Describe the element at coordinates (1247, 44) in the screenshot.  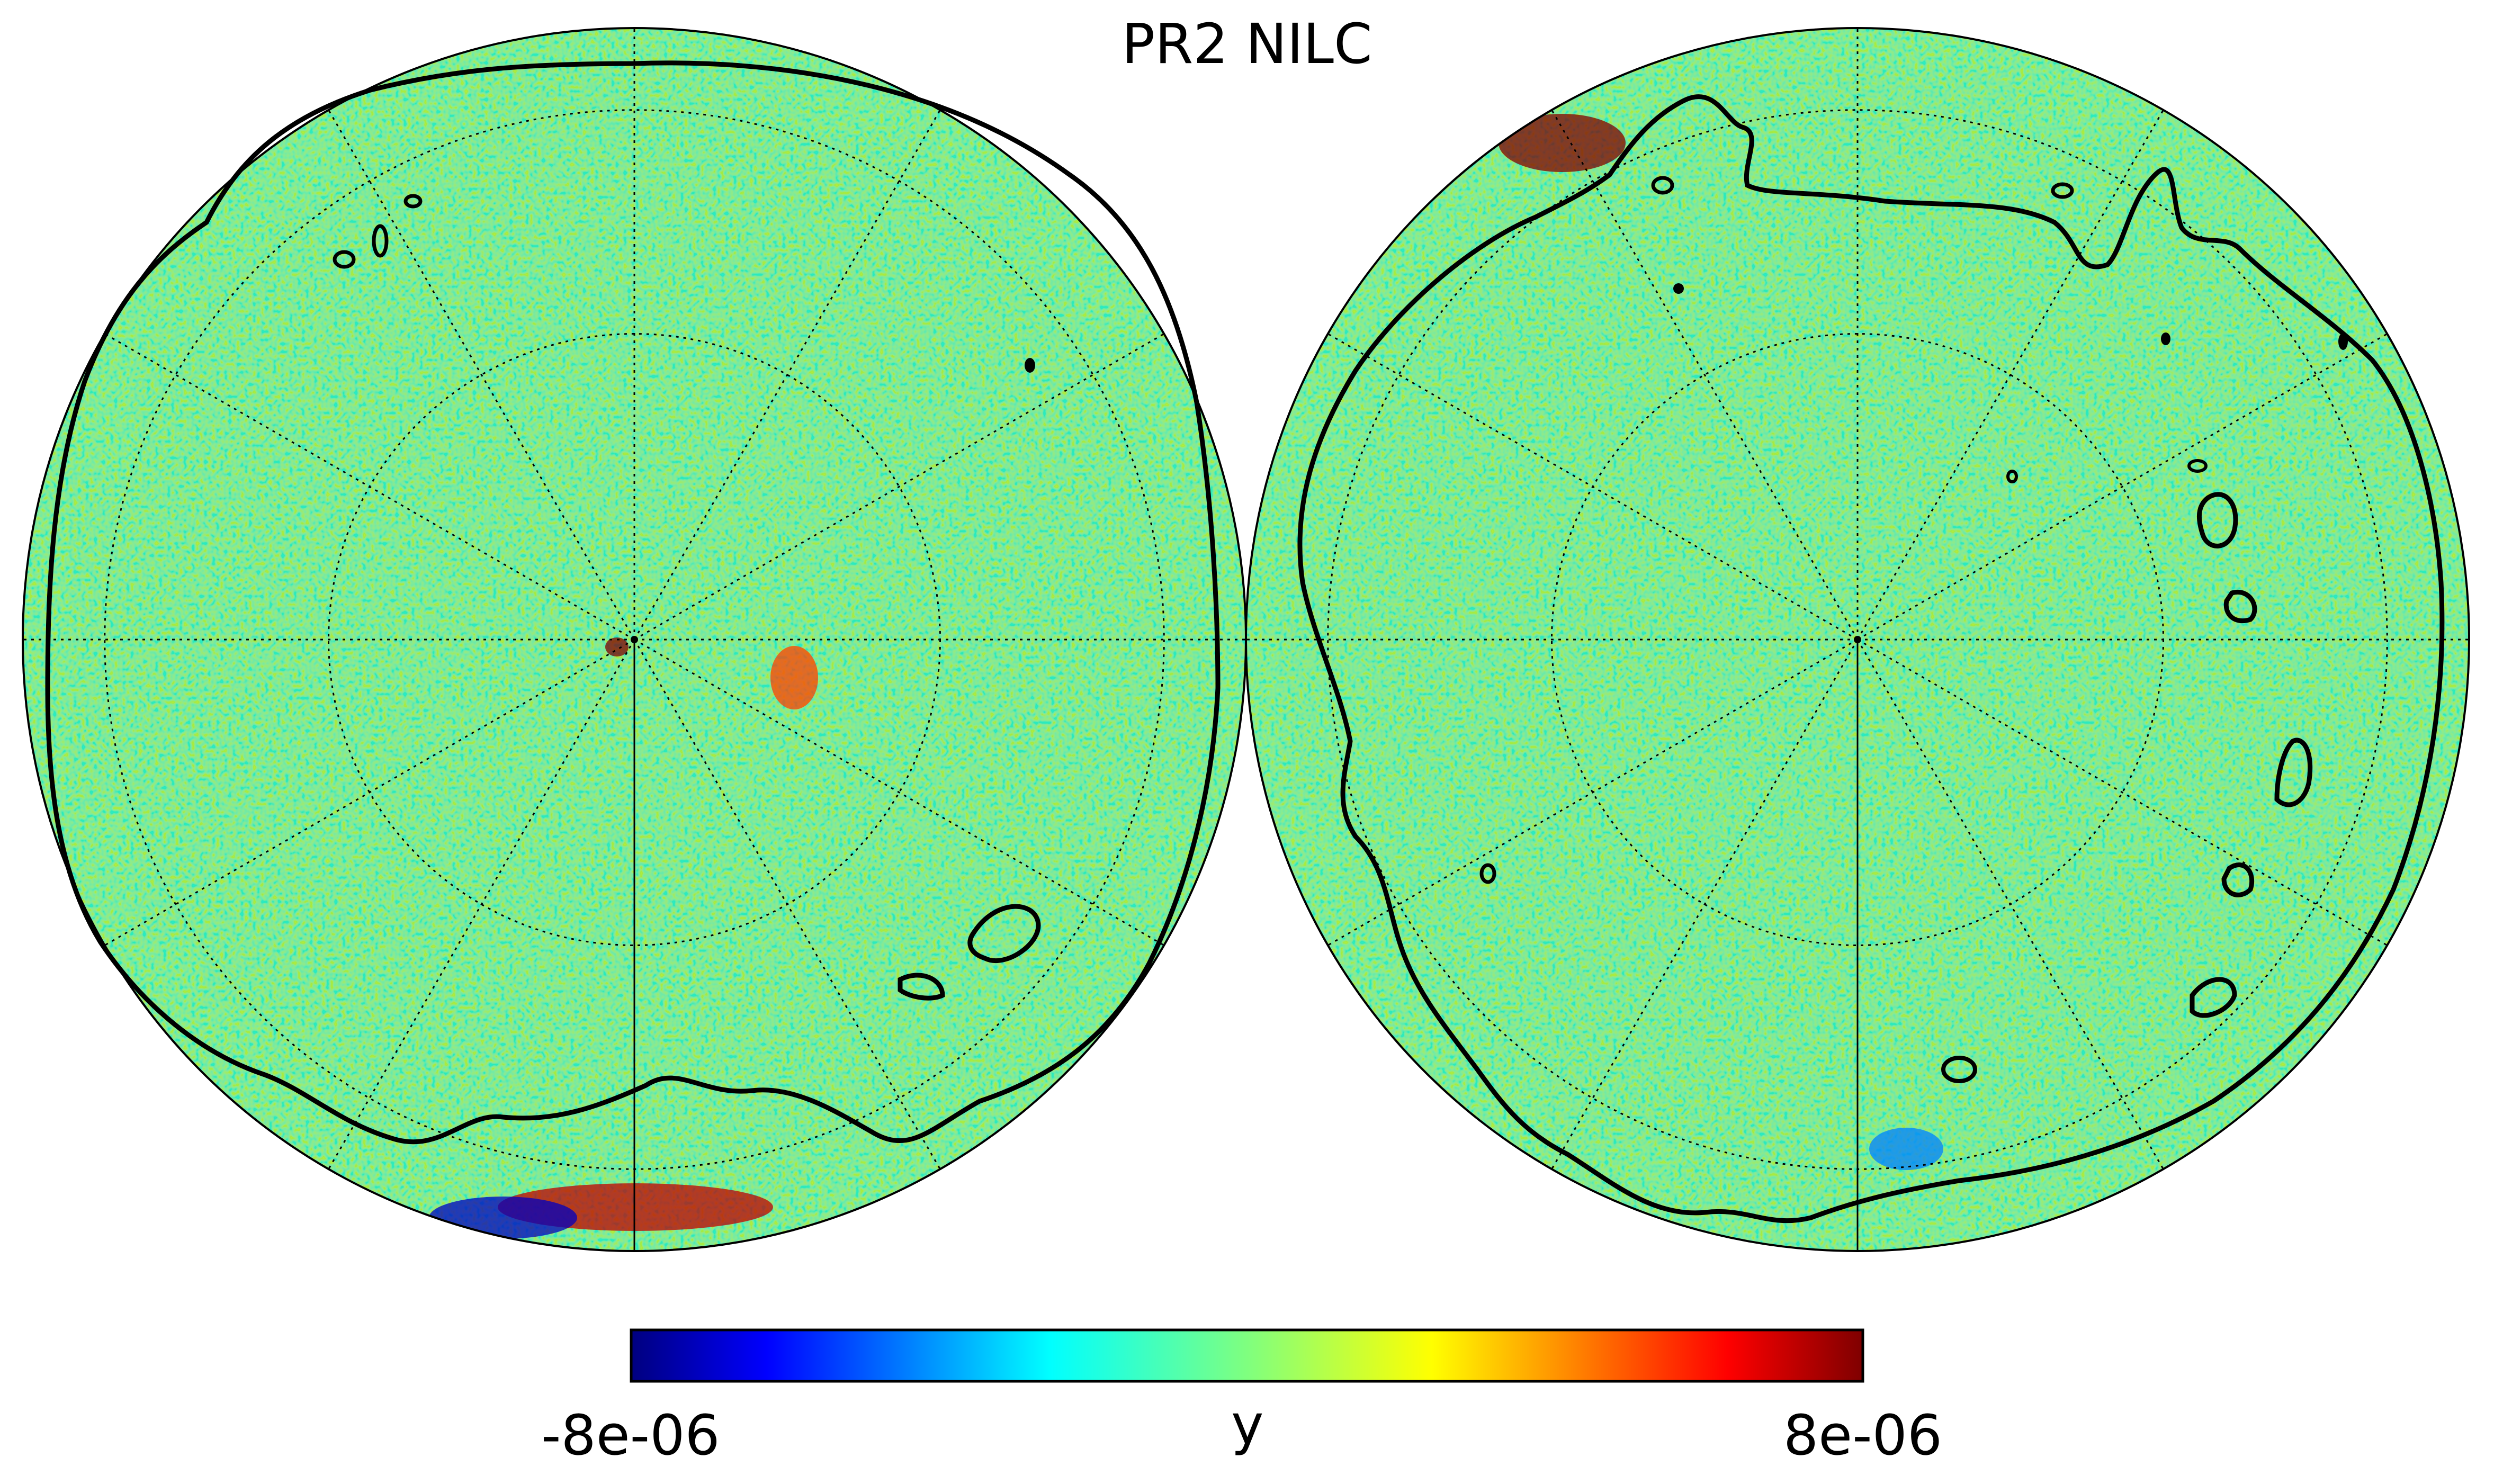
I see `chart-title: PR2 NILC` at that location.